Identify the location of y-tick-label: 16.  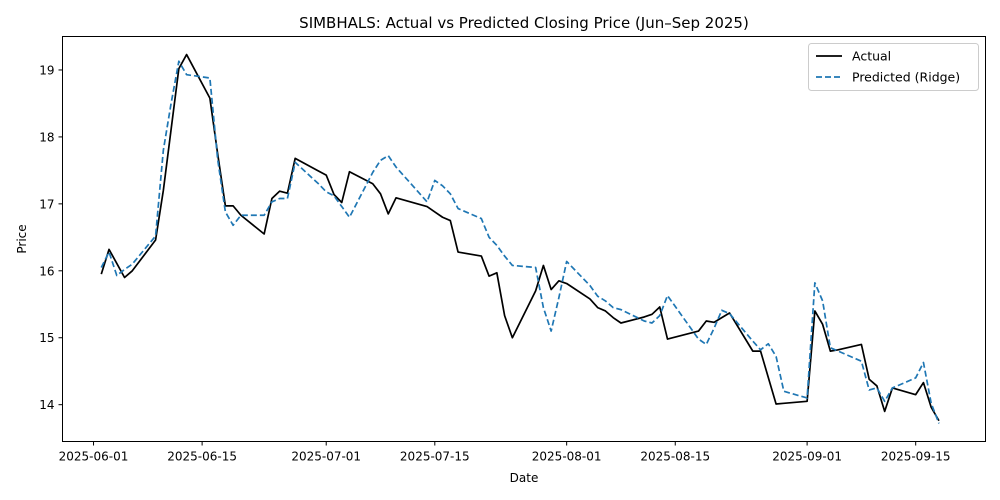
(46, 271).